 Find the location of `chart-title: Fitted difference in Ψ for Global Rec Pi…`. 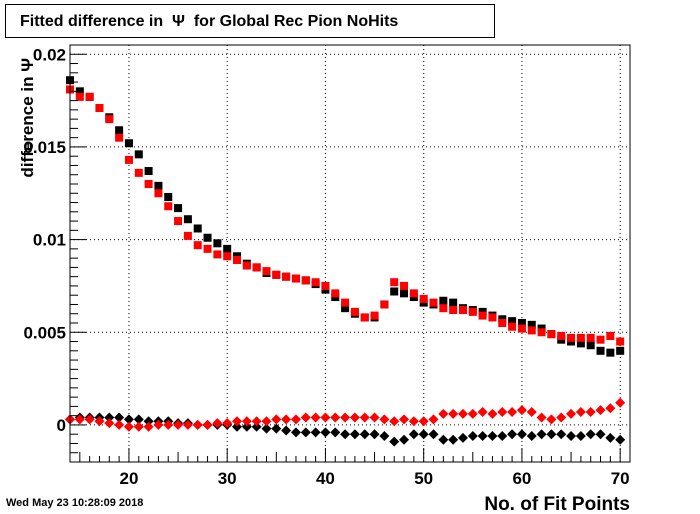

chart-title: Fitted difference in Ψ for Global Rec Pi… is located at coordinates (209, 21).